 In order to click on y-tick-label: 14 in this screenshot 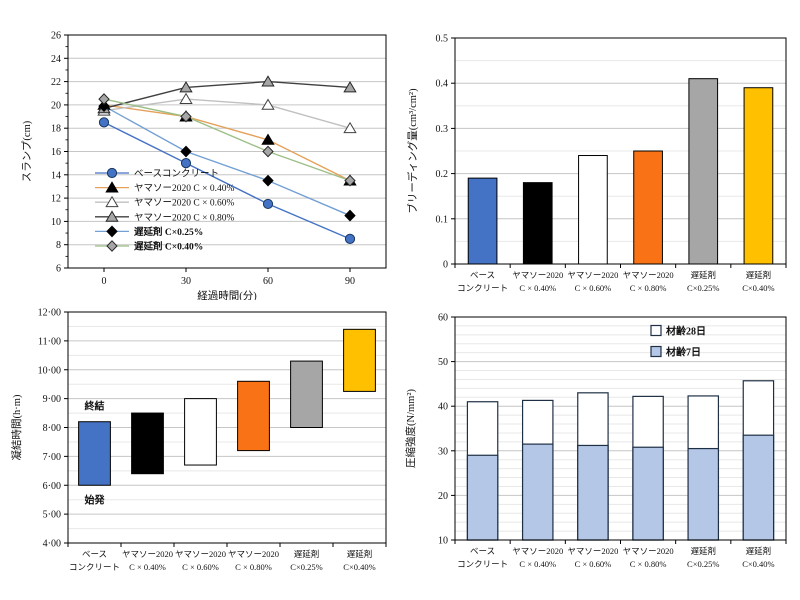, I will do `click(56, 175)`.